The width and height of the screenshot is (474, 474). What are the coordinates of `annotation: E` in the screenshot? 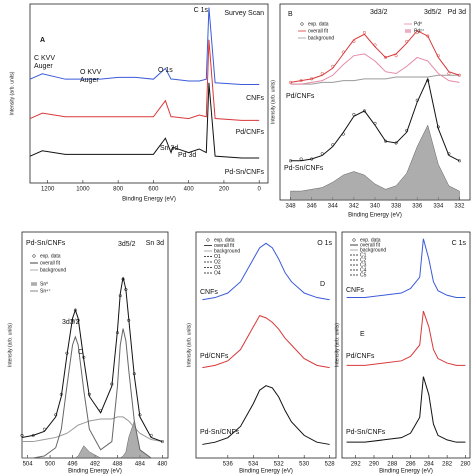 It's located at (362, 334).